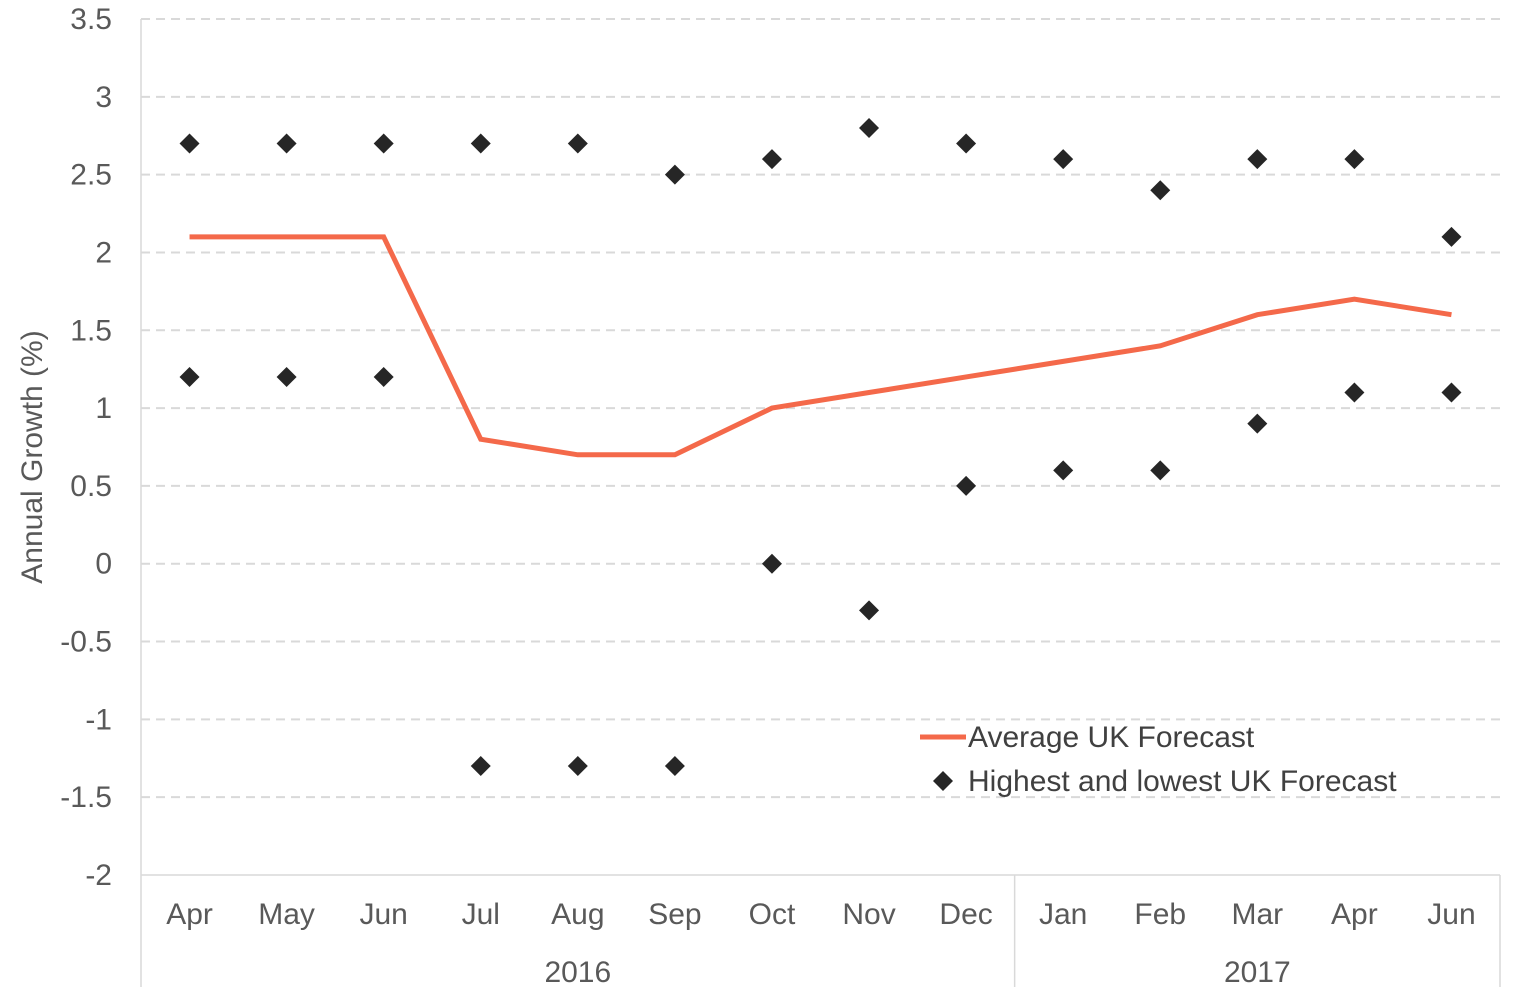 Image resolution: width=1524 pixels, height=987 pixels. What do you see at coordinates (1257, 971) in the screenshot?
I see `x-group-label: 2017` at bounding box center [1257, 971].